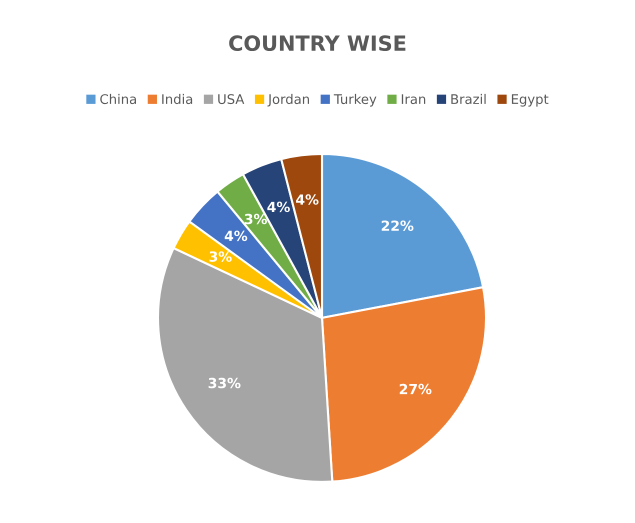  What do you see at coordinates (224, 383) in the screenshot?
I see `data-label: 33%` at bounding box center [224, 383].